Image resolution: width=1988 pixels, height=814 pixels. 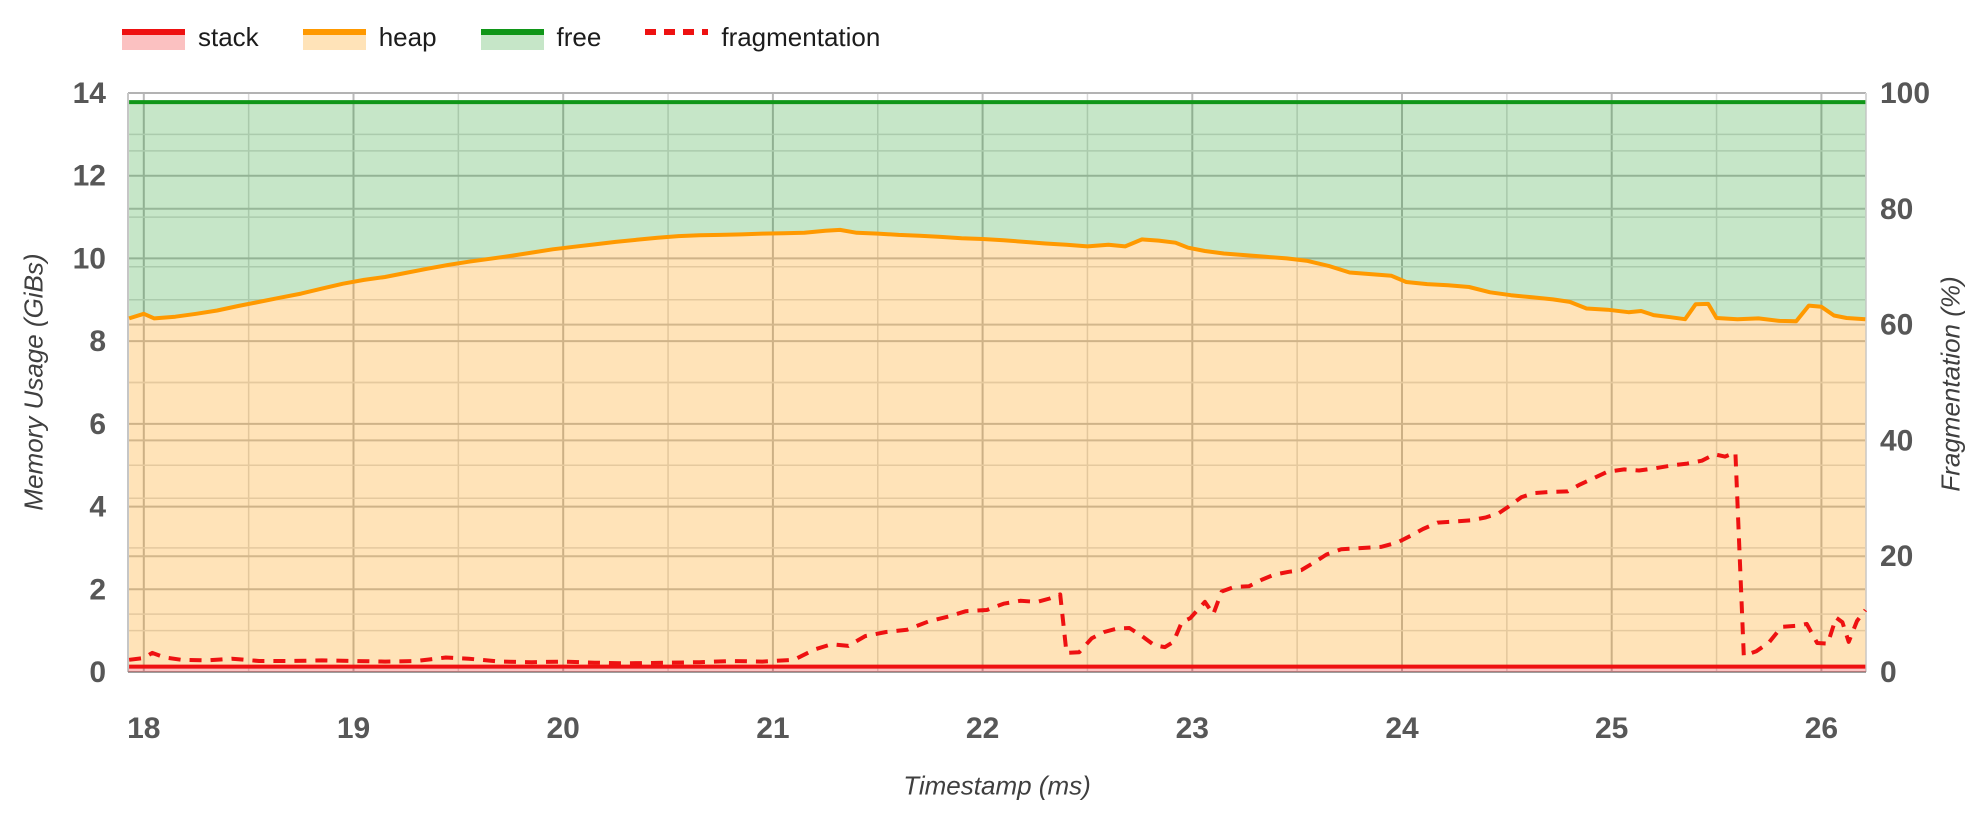 What do you see at coordinates (563, 728) in the screenshot?
I see `x-tick-label: 20` at bounding box center [563, 728].